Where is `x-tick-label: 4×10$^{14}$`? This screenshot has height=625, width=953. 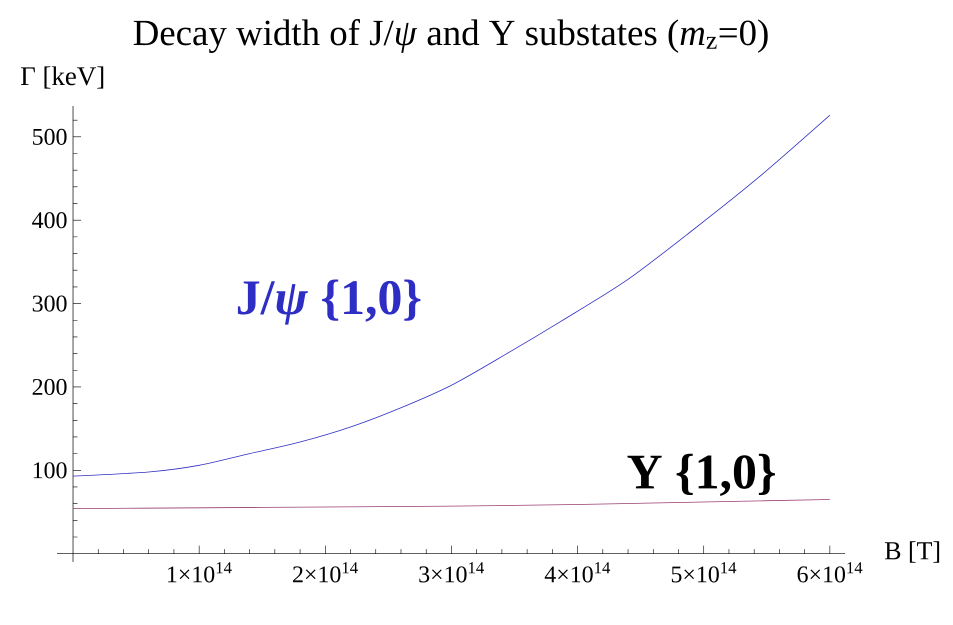
x-tick-label: 4×10$^{14}$ is located at coordinates (577, 572).